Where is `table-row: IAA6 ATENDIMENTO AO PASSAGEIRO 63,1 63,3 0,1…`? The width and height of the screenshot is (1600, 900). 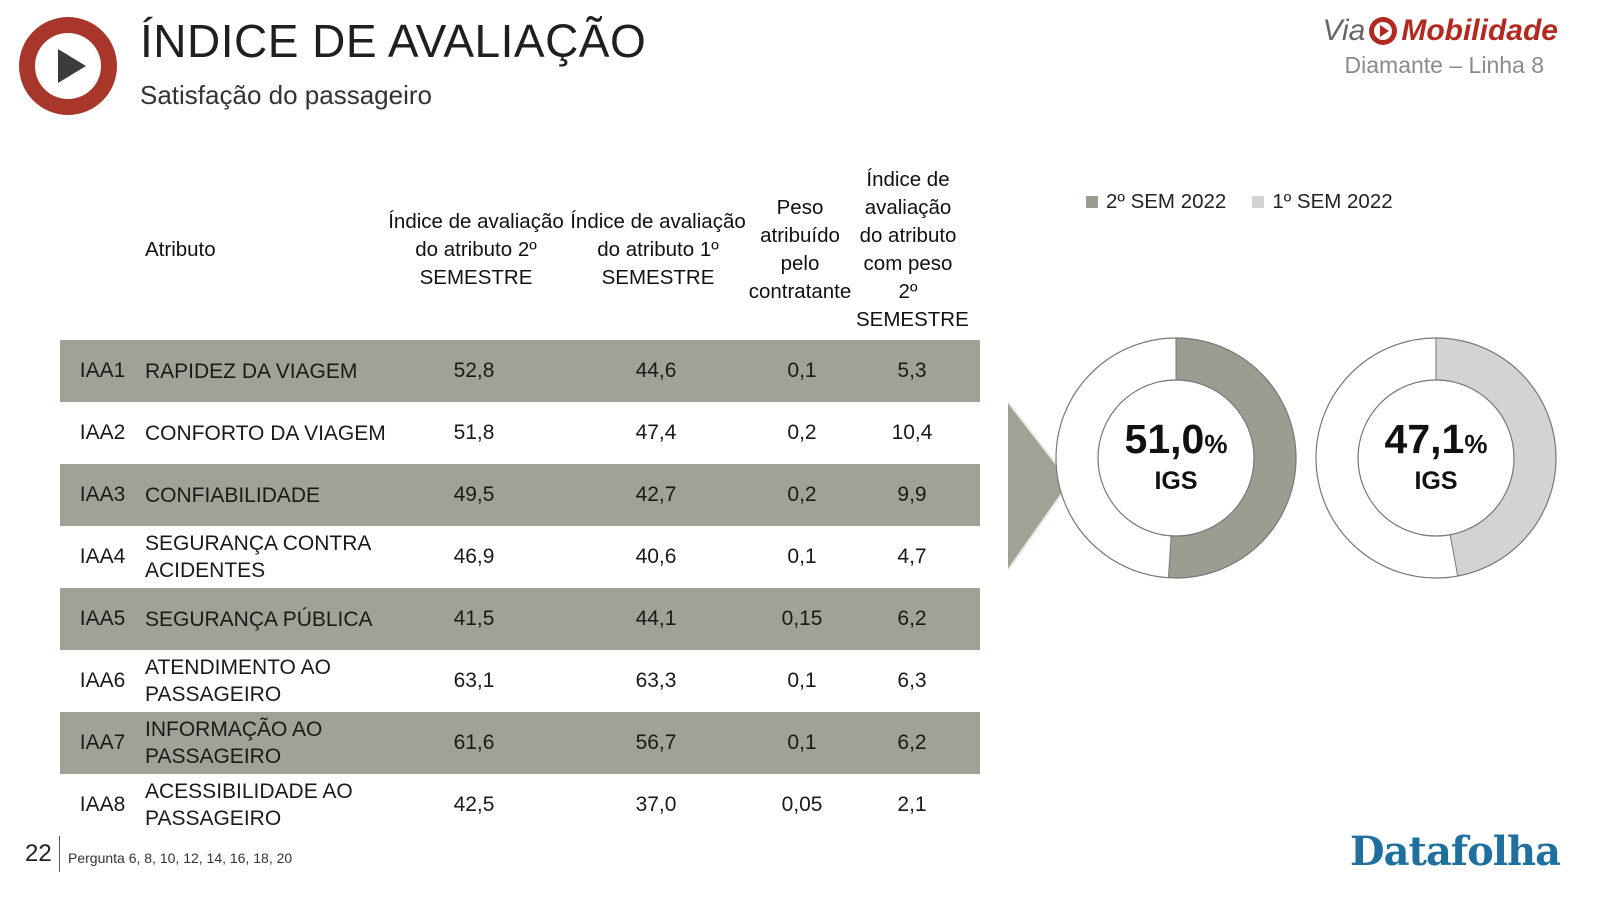
table-row: IAA6 ATENDIMENTO AO PASSAGEIRO 63,1 63,3 0,1… is located at coordinates (520, 681).